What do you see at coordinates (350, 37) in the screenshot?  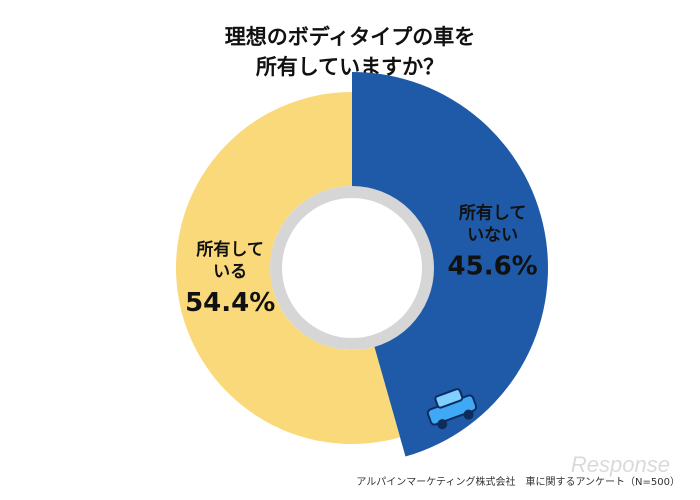 I see `title-line-1: 理想のボディタイプの車を` at bounding box center [350, 37].